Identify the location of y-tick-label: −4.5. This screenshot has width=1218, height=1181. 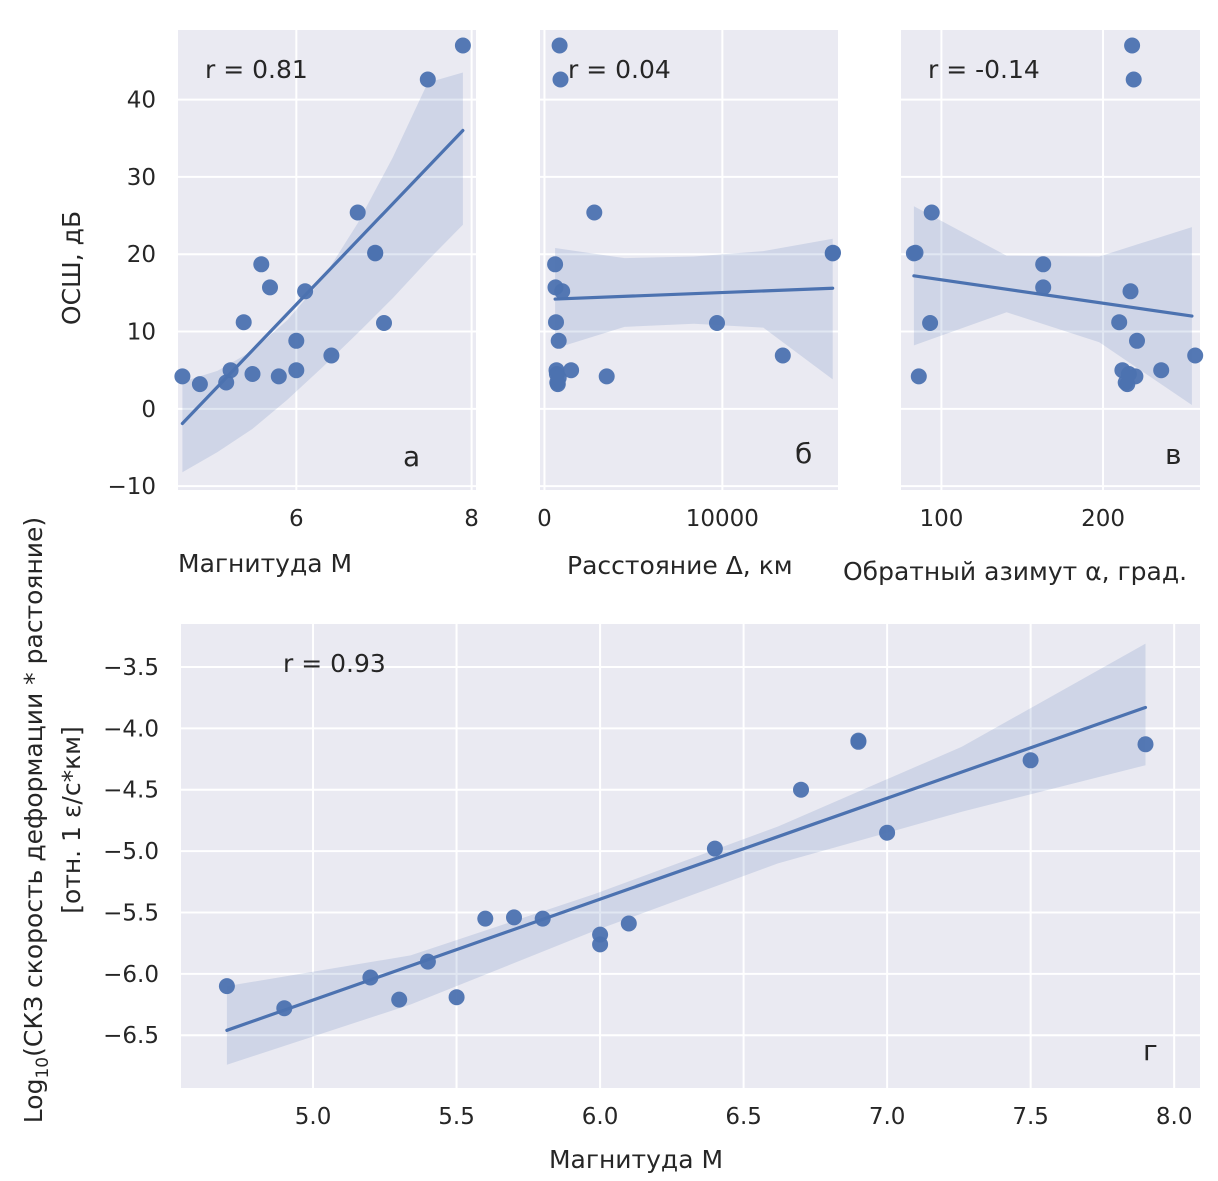
(131, 791).